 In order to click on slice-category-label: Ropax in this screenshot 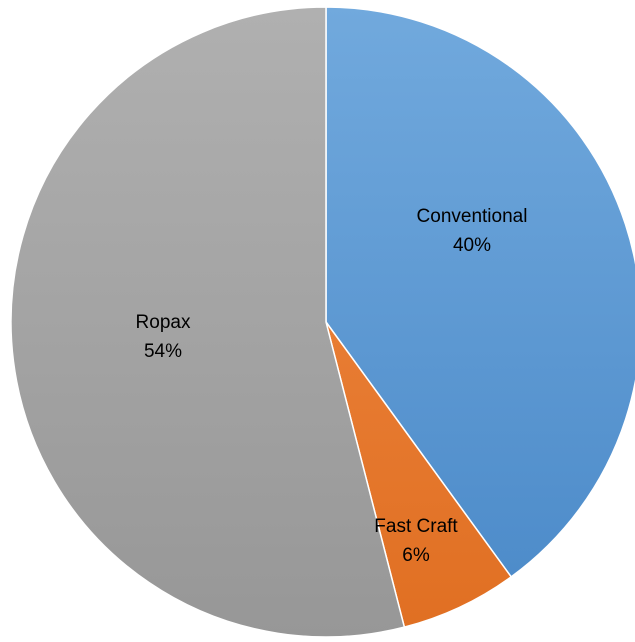, I will do `click(163, 322)`.